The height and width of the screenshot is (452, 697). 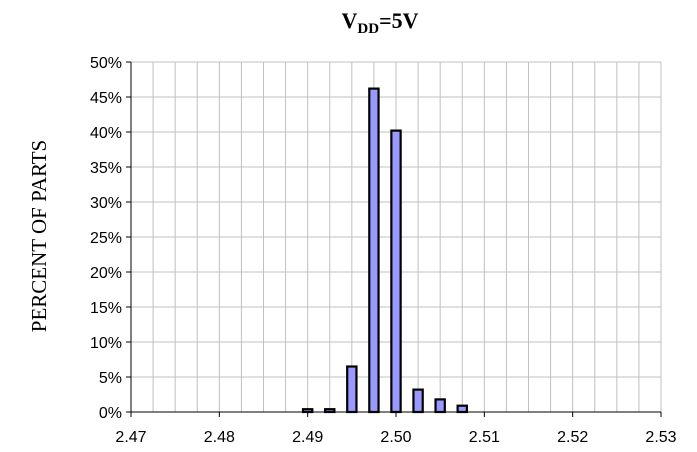 I want to click on chart-title-subscript: DD, so click(x=368, y=29).